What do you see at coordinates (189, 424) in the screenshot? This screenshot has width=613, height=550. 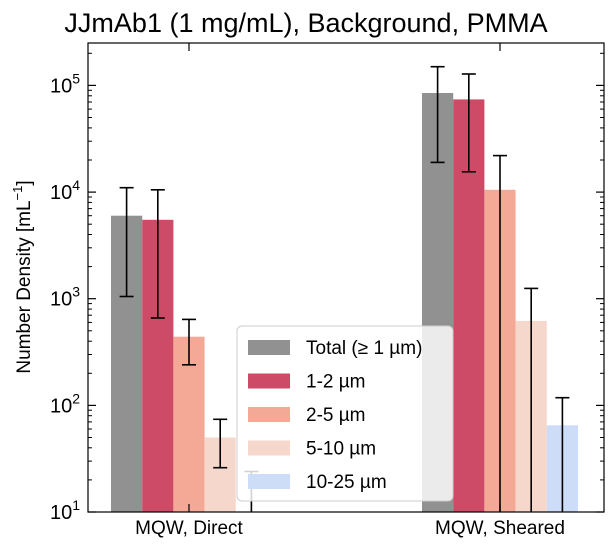 I see `bar` at bounding box center [189, 424].